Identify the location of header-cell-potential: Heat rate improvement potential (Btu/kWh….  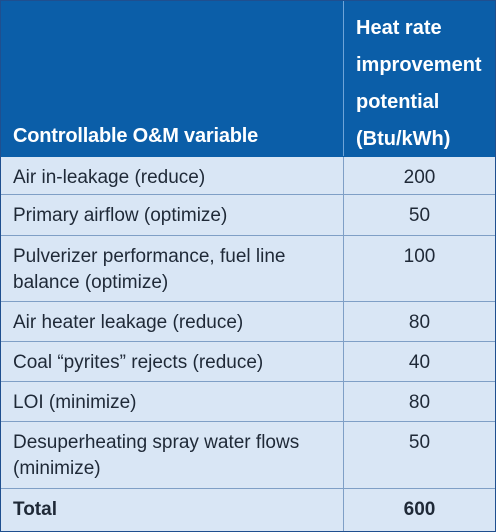
(419, 78).